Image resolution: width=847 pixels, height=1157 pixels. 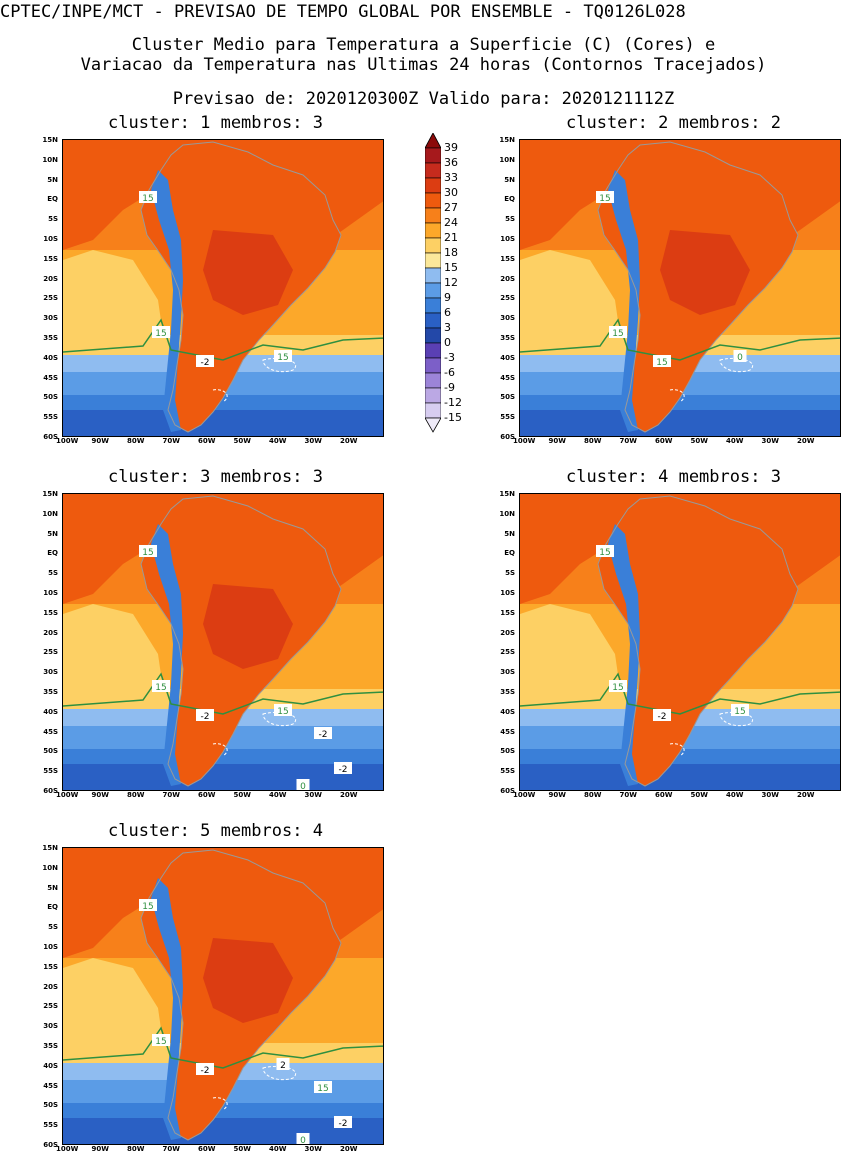 I want to click on map-panel-3: 15 15 -2 15 -2 -2 0, so click(x=223, y=642).